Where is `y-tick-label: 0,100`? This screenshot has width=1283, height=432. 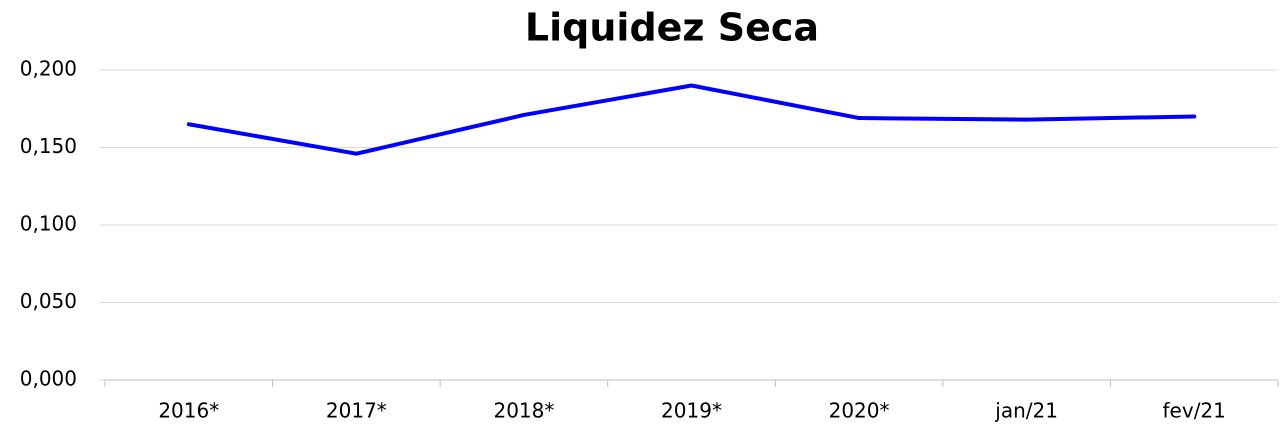 y-tick-label: 0,100 is located at coordinates (48, 224).